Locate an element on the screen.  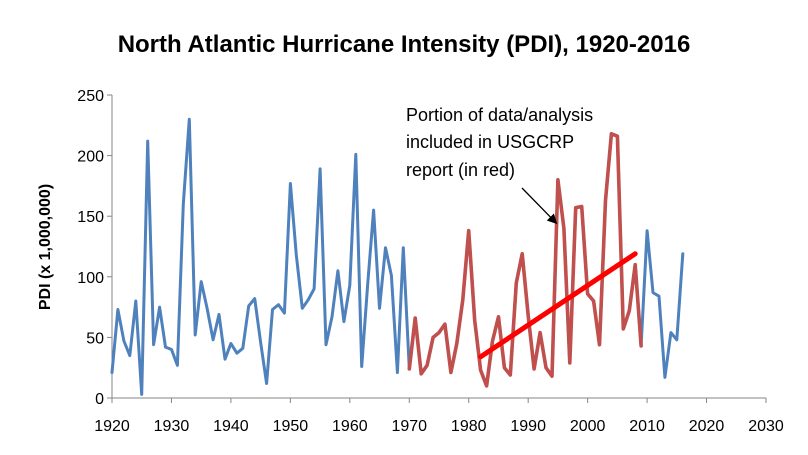
x-tick-label: 2000 is located at coordinates (588, 426).